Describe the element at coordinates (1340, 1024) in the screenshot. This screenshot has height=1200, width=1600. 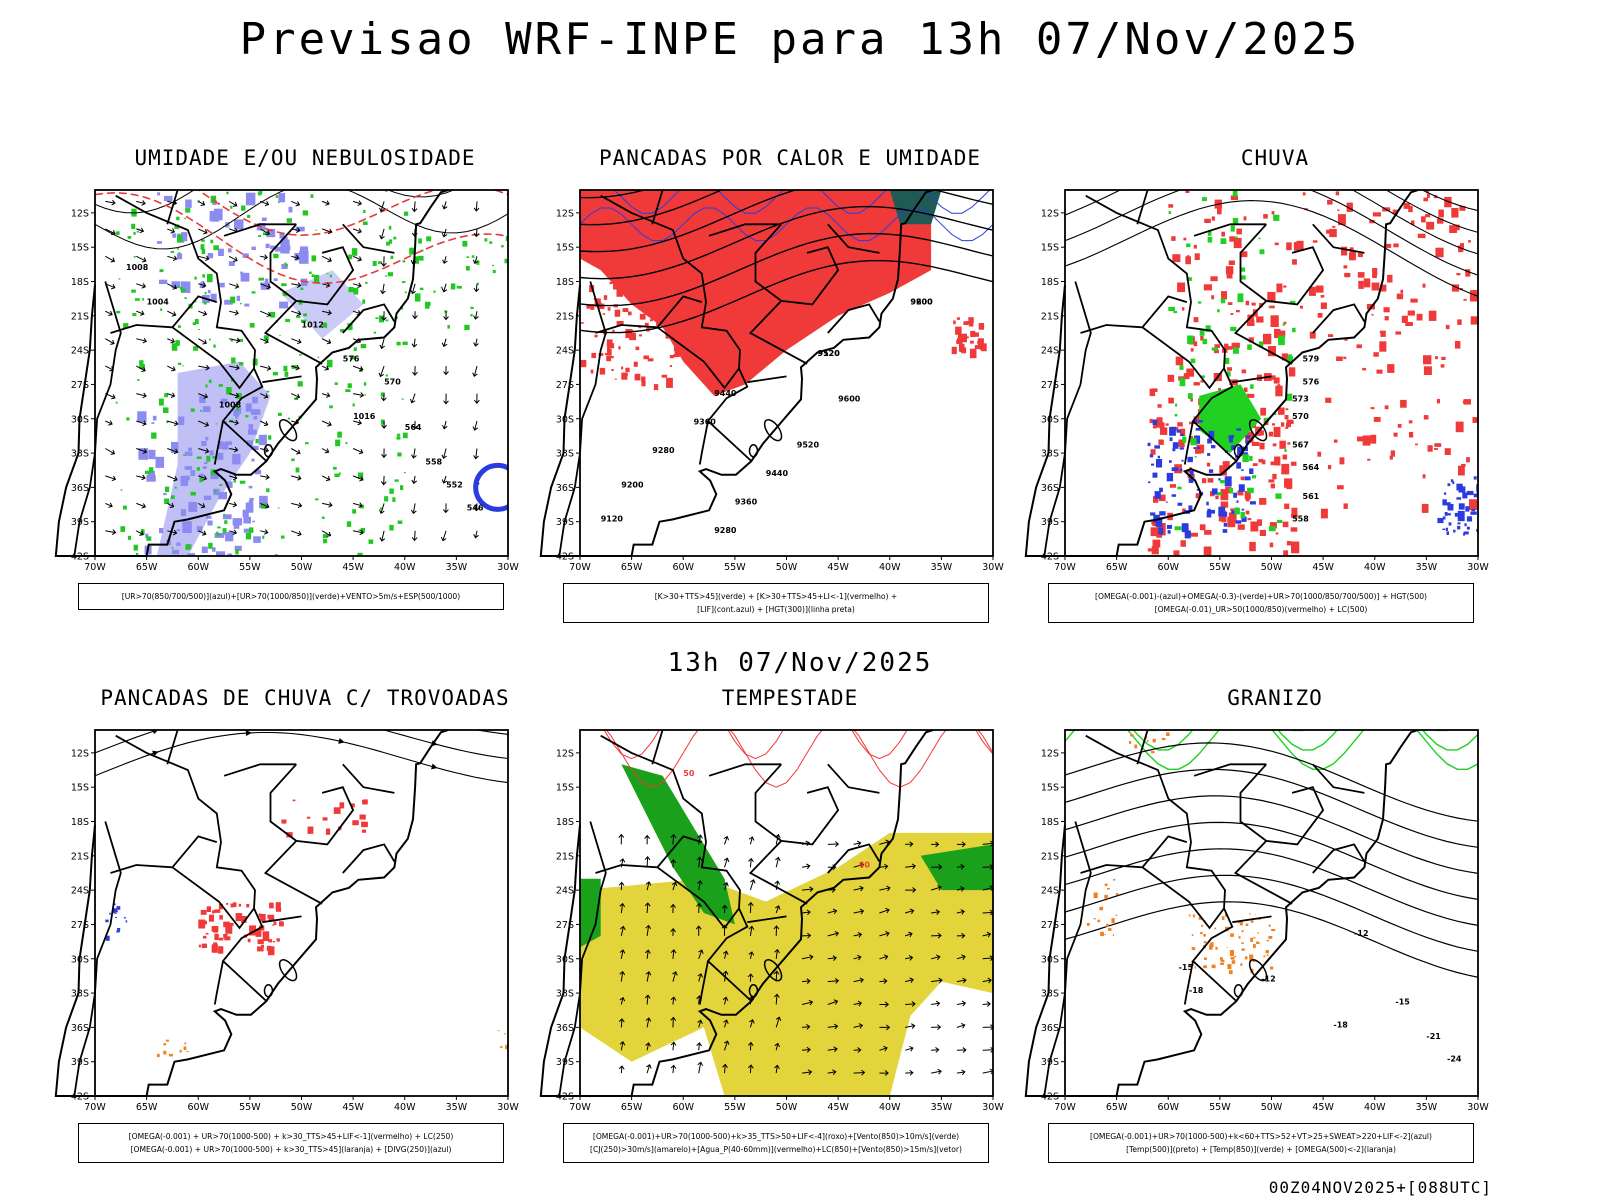
I see `contour-label: -18` at that location.